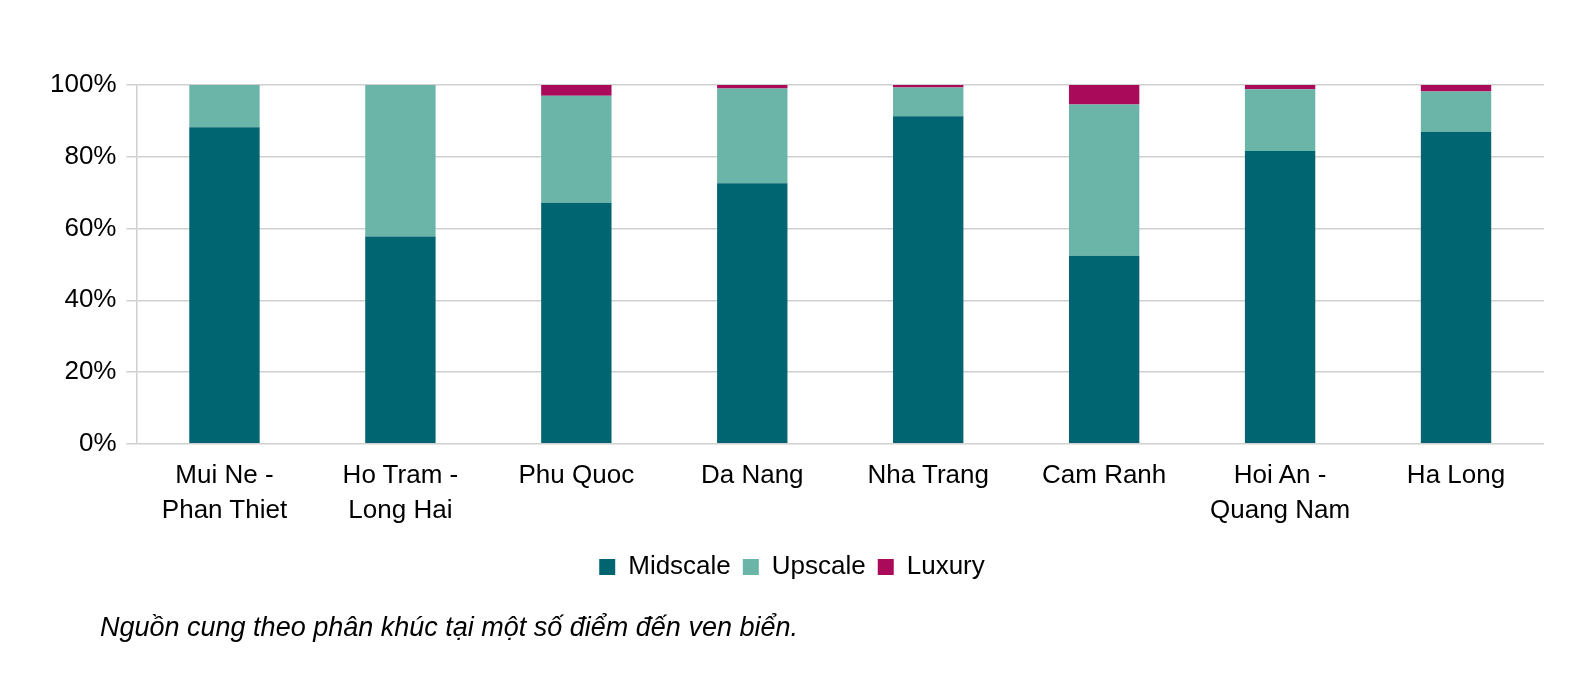 The height and width of the screenshot is (682, 1584). Describe the element at coordinates (1104, 473) in the screenshot. I see `x-tick-label: Cam Ranh` at that location.